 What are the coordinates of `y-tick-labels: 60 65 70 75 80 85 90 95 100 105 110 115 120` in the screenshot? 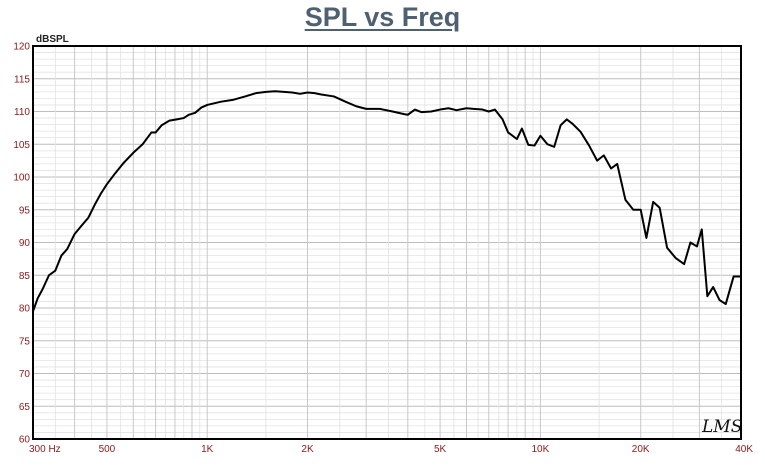 It's located at (21, 244).